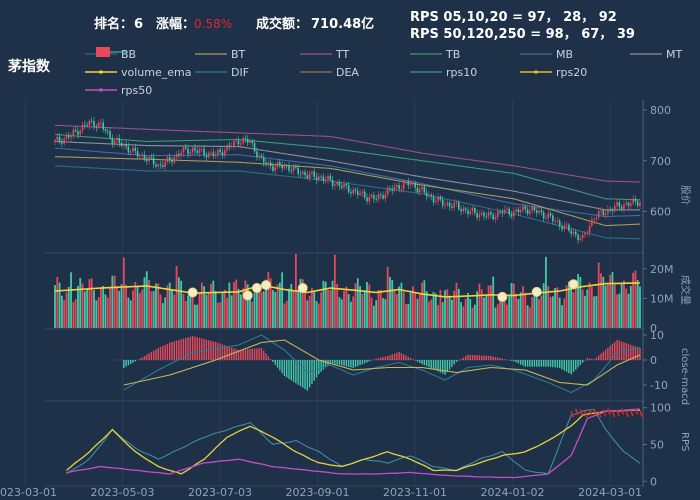 The width and height of the screenshot is (700, 500). What do you see at coordinates (685, 290) in the screenshot?
I see `volume-axis-label: 成交量` at bounding box center [685, 290].